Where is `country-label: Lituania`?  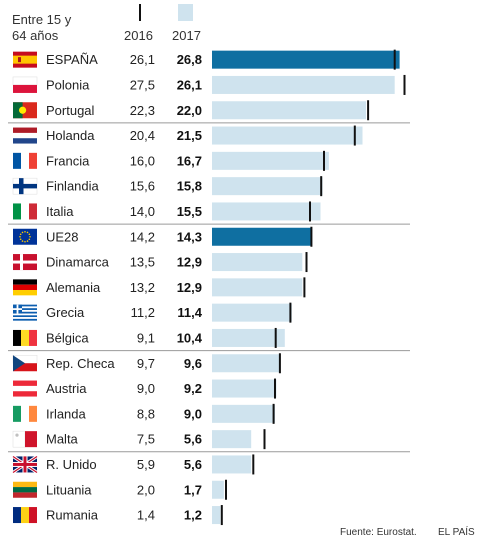 country-label: Lituania is located at coordinates (69, 489).